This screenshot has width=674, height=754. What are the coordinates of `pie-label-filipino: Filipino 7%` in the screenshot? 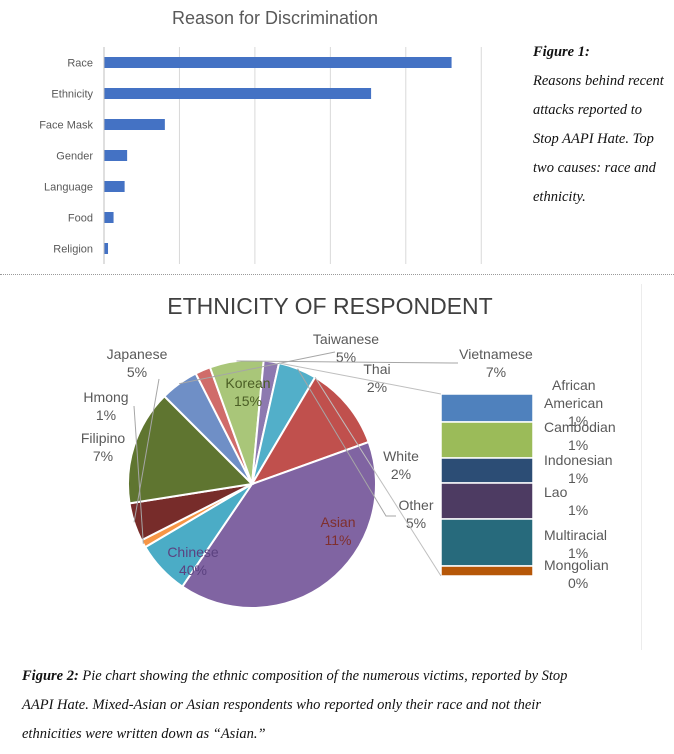 It's located at (103, 447).